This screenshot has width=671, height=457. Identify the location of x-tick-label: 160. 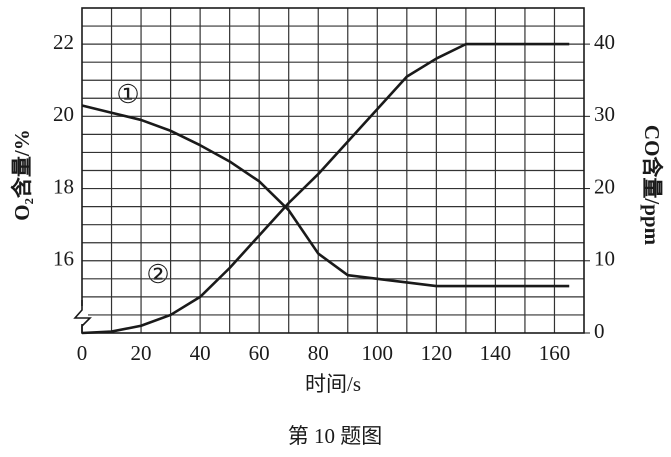
(555, 353).